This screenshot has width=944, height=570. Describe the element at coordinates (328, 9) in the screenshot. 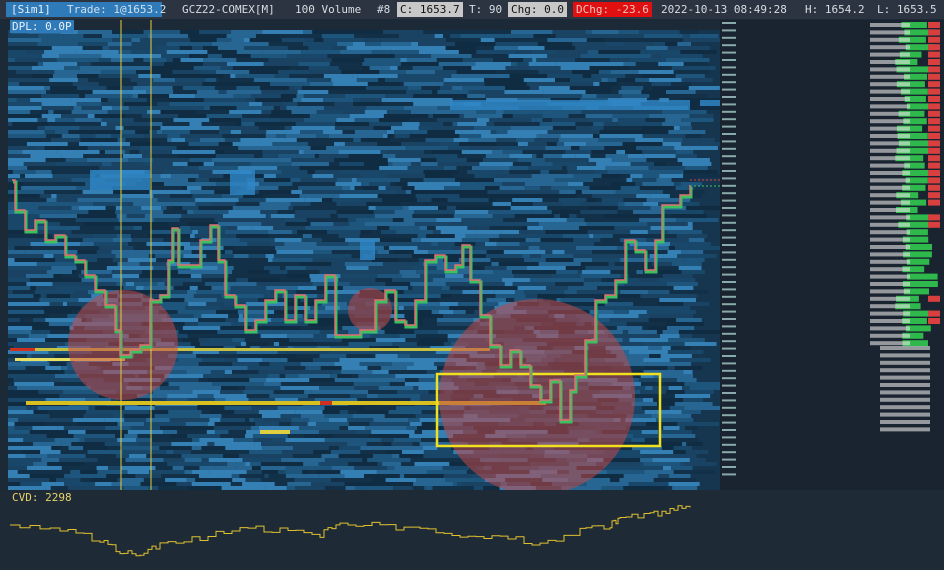

I see `bar-type: 100 Volume` at that location.